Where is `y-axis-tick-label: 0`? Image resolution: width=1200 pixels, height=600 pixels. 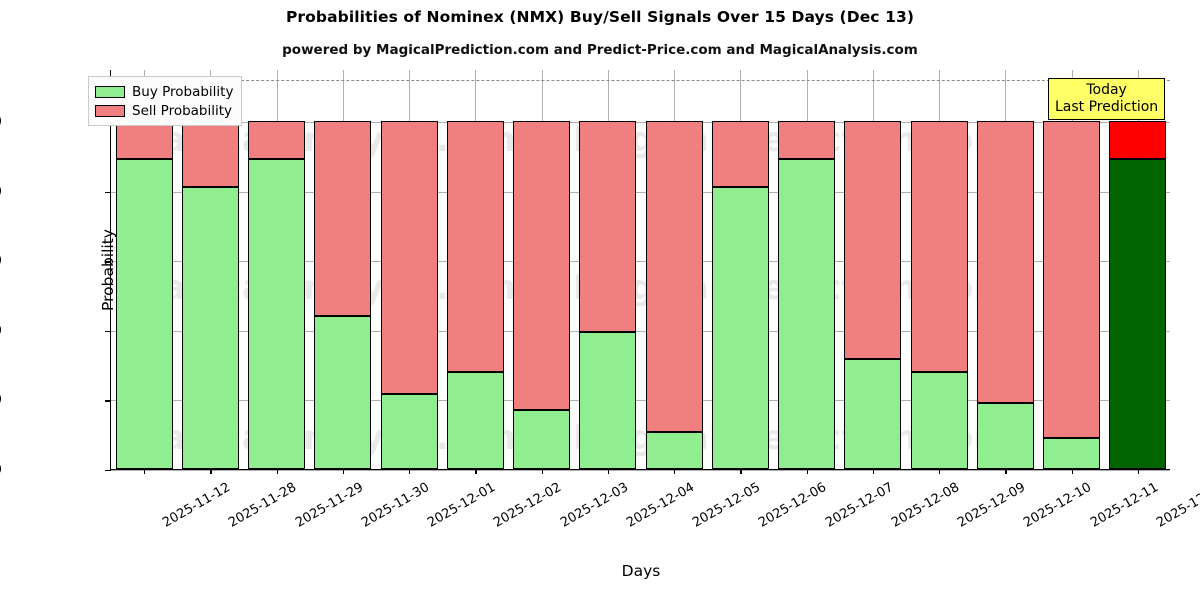
y-axis-tick-label: 0 is located at coordinates (1, 470).